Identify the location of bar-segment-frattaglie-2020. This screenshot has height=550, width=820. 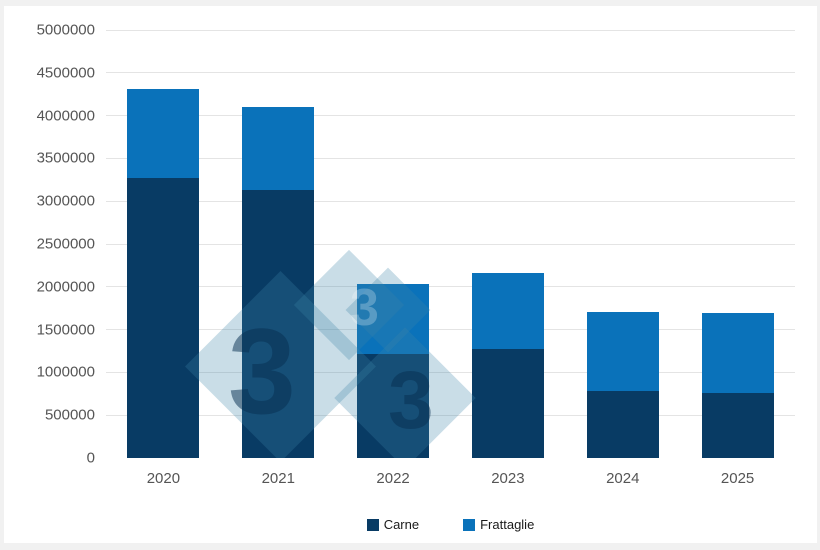
(163, 134).